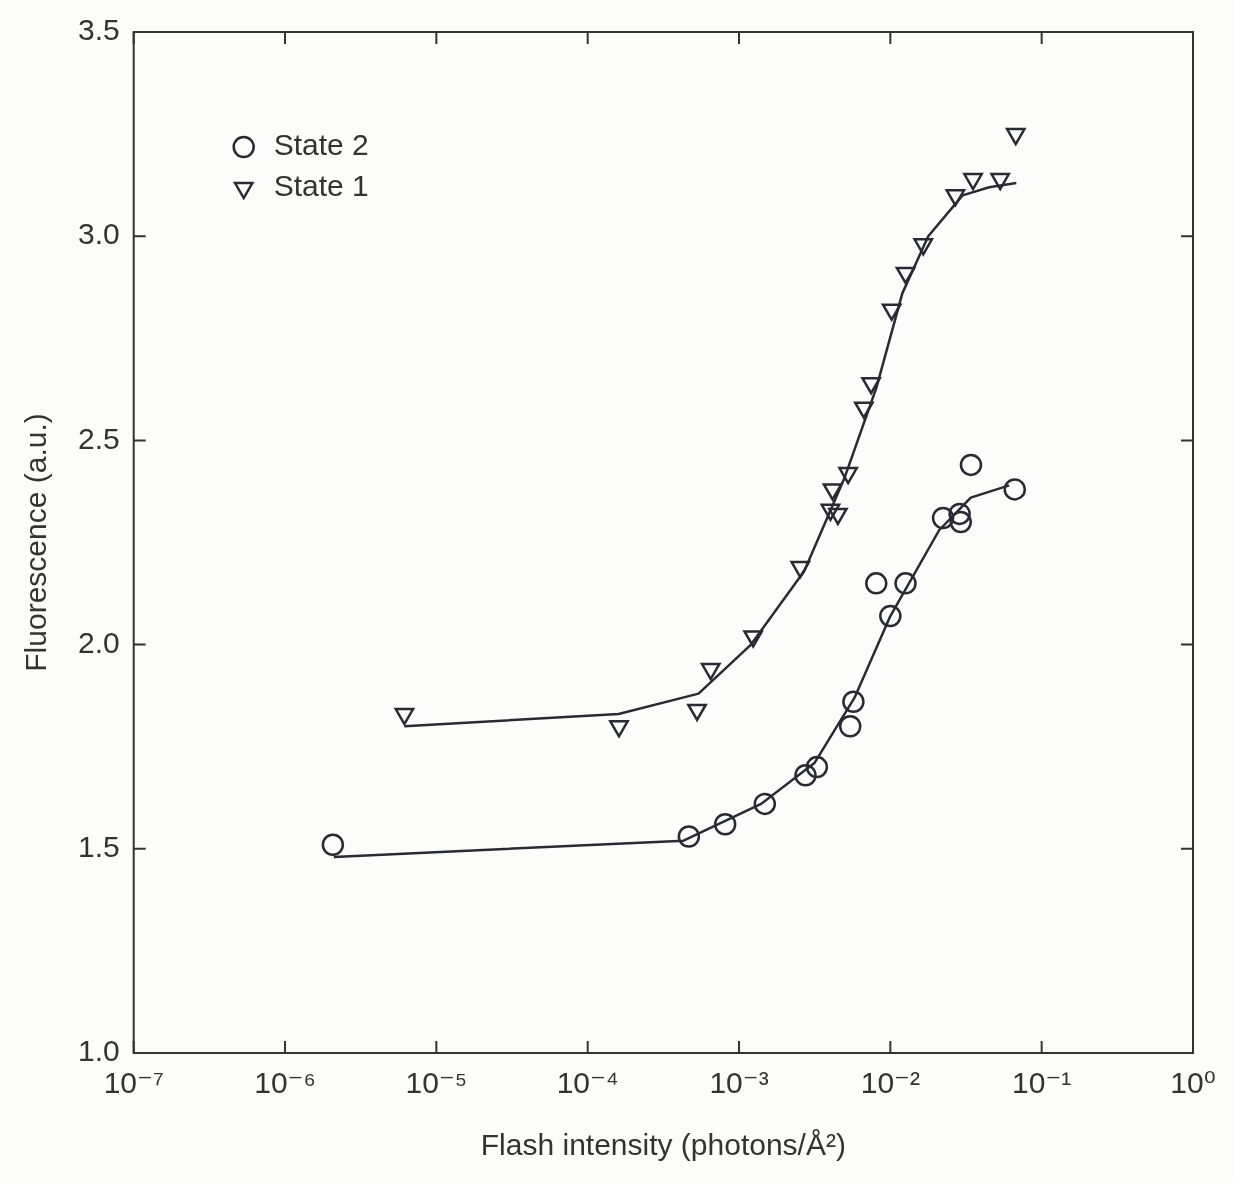 This screenshot has height=1183, width=1233. What do you see at coordinates (1042, 1083) in the screenshot?
I see `x-tick-label: 10⁻¹` at bounding box center [1042, 1083].